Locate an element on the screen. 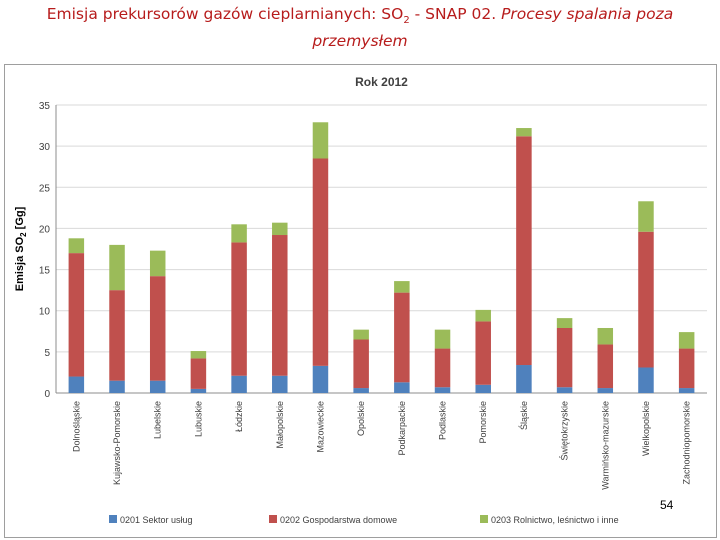 Image resolution: width=720 pixels, height=540 pixels. x-tick-label: Małopolskie is located at coordinates (280, 425).